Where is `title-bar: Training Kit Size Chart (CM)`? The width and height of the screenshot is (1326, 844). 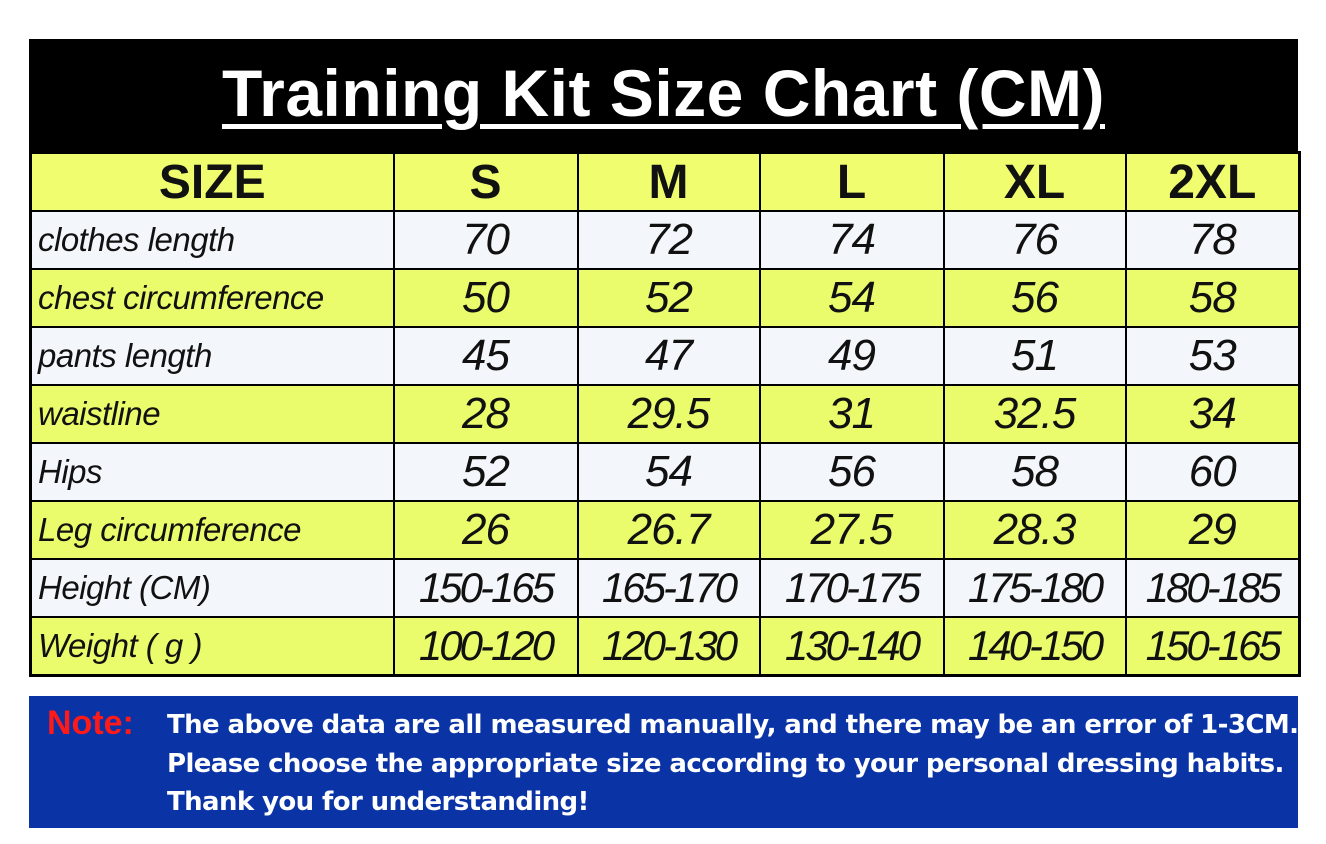
title-bar: Training Kit Size Chart (CM) is located at coordinates (663, 95).